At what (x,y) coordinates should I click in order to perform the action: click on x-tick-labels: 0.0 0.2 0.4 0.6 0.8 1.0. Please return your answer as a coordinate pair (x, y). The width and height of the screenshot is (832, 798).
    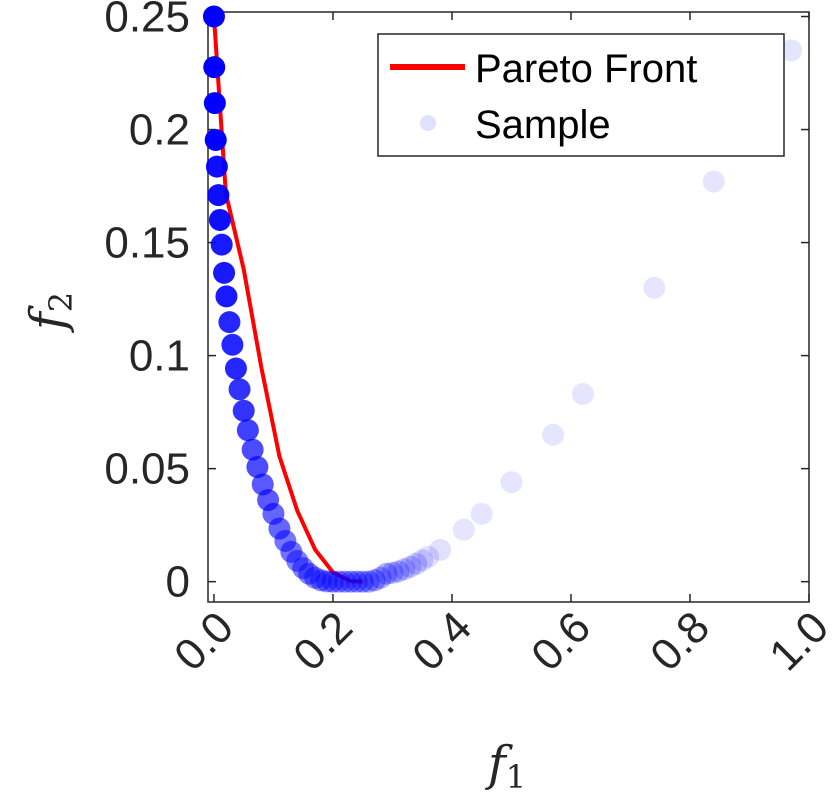
    Looking at the image, I should click on (498, 641).